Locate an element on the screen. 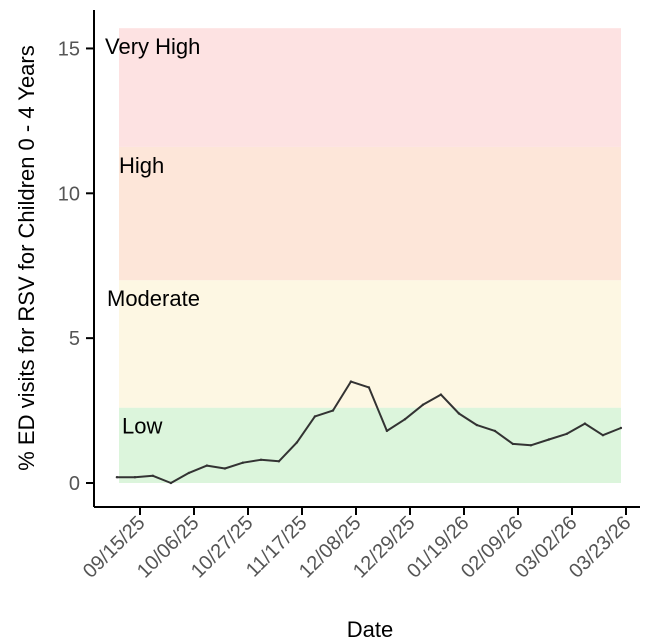 This screenshot has height=644, width=672. band-label-very-high: Very High is located at coordinates (152, 46).